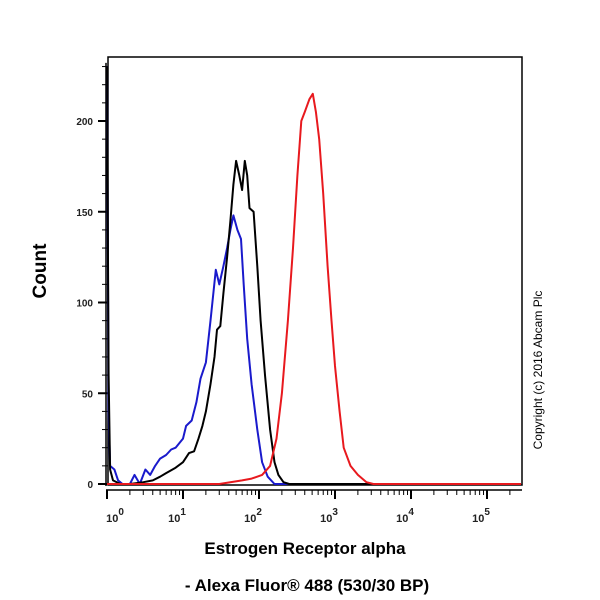 This screenshot has width=600, height=600. What do you see at coordinates (177, 516) in the screenshot?
I see `x-tick-label: 10¹` at bounding box center [177, 516].